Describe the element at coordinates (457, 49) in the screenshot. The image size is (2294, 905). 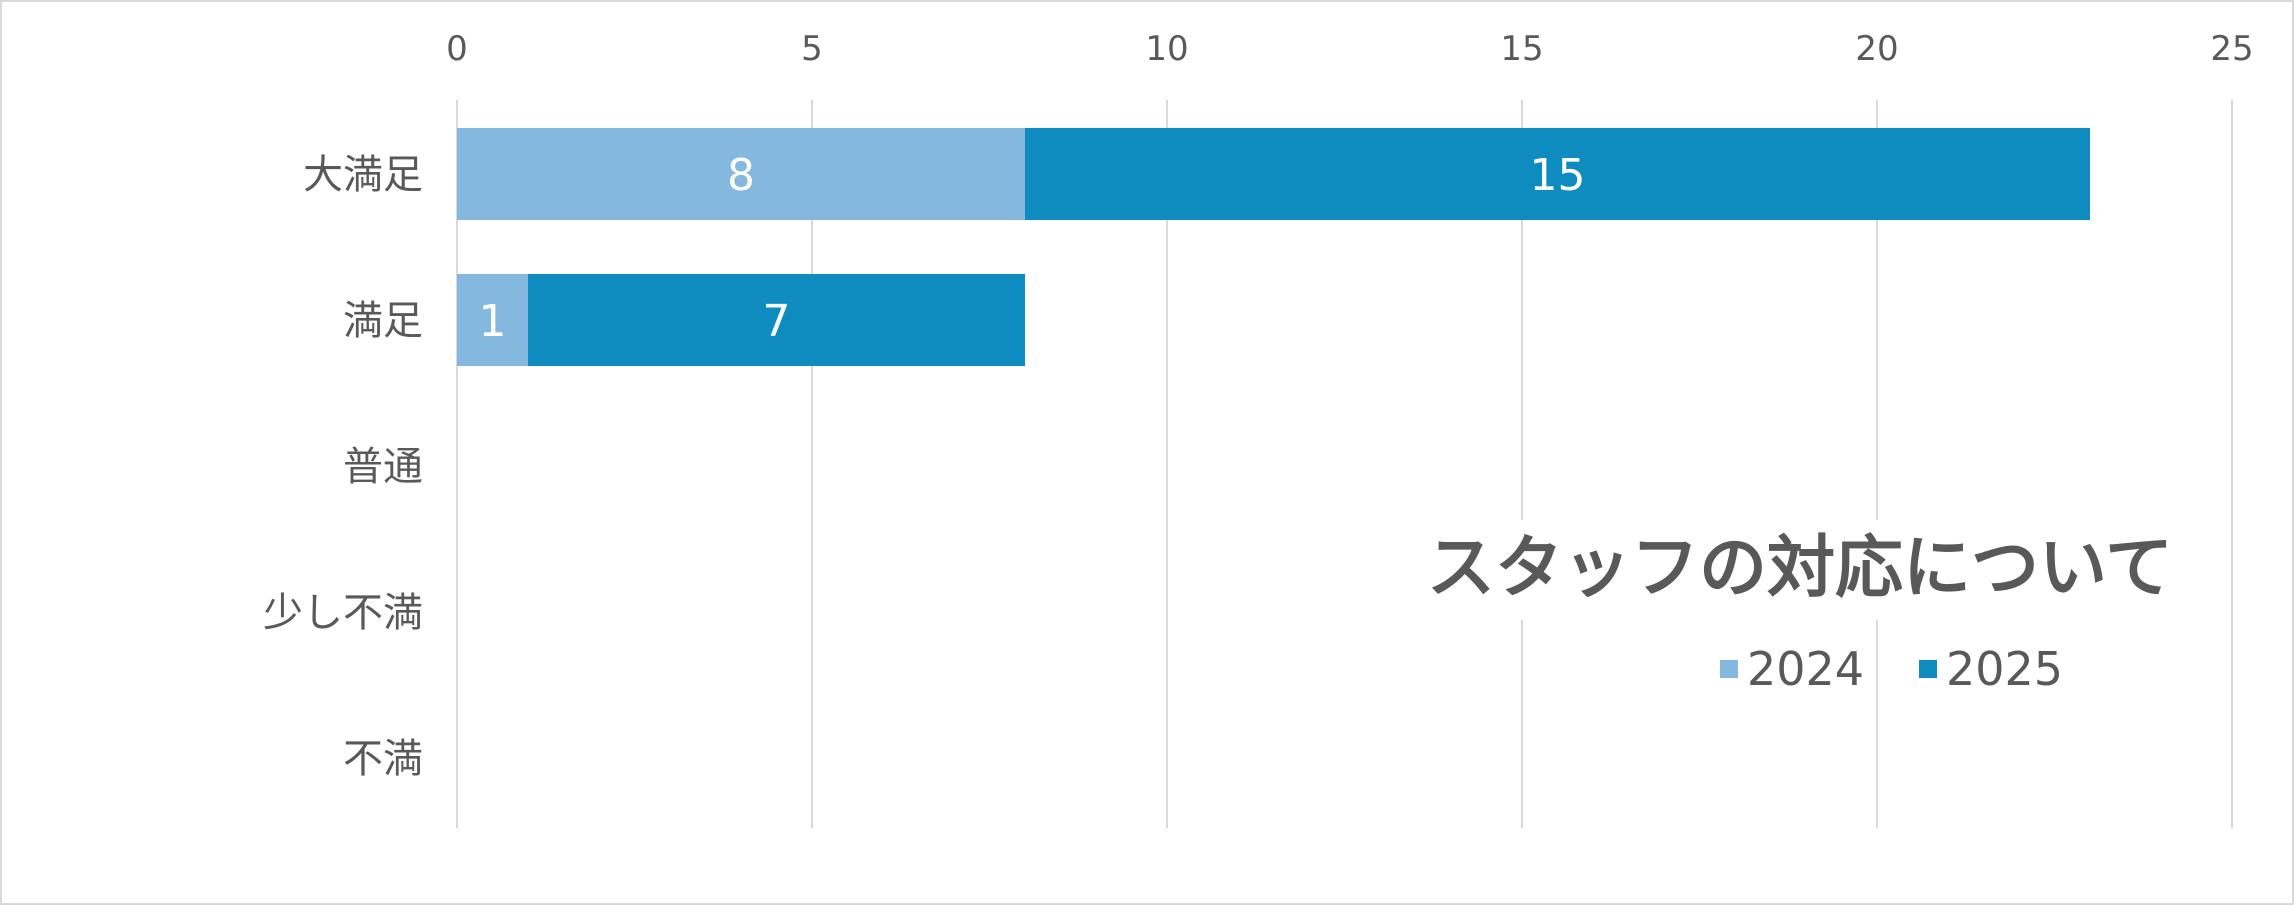
I see `x-tick-label: 0` at that location.